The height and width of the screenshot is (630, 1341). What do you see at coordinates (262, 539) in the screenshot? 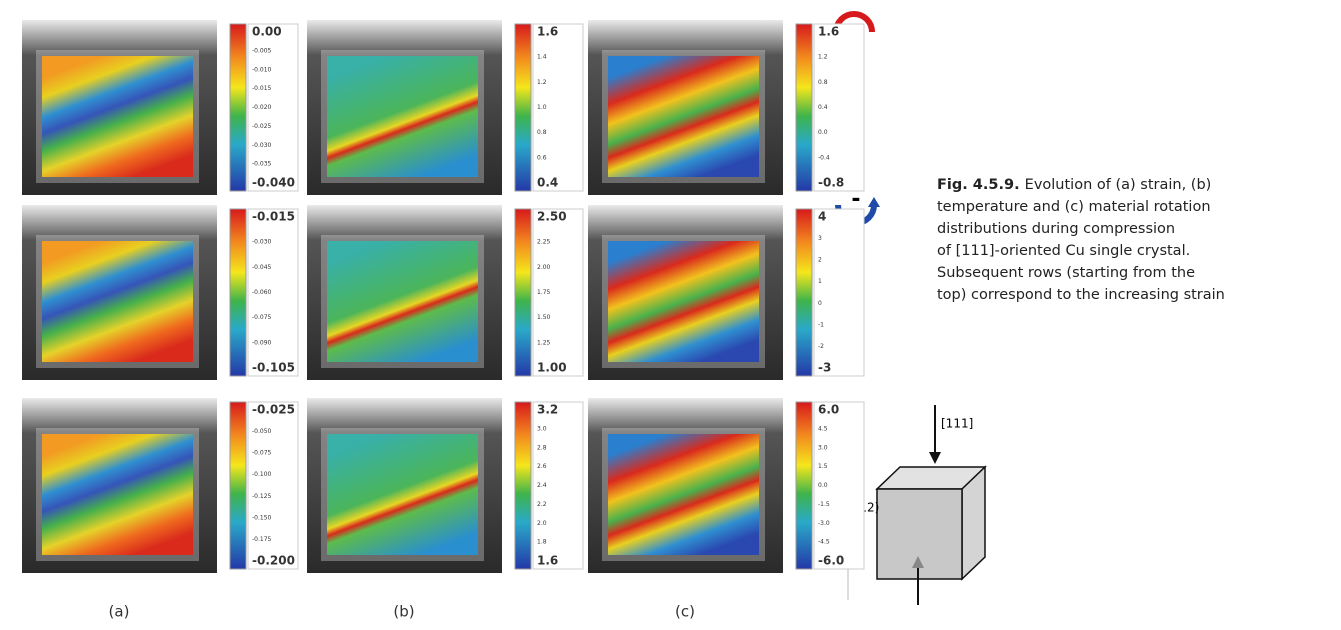
I see `colorbar-tick-label: -0.175` at bounding box center [262, 539].